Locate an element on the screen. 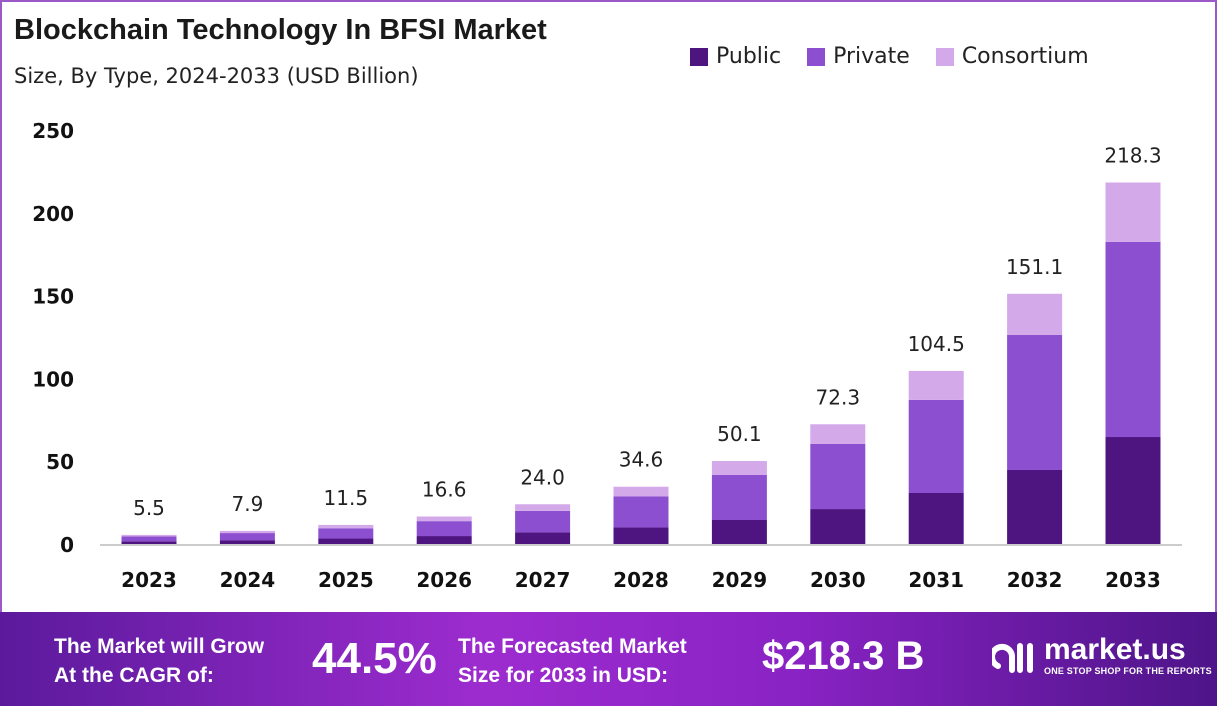 Image resolution: width=1217 pixels, height=706 pixels. cagr-label: The Market will Grow At the CAGR of: is located at coordinates (159, 661).